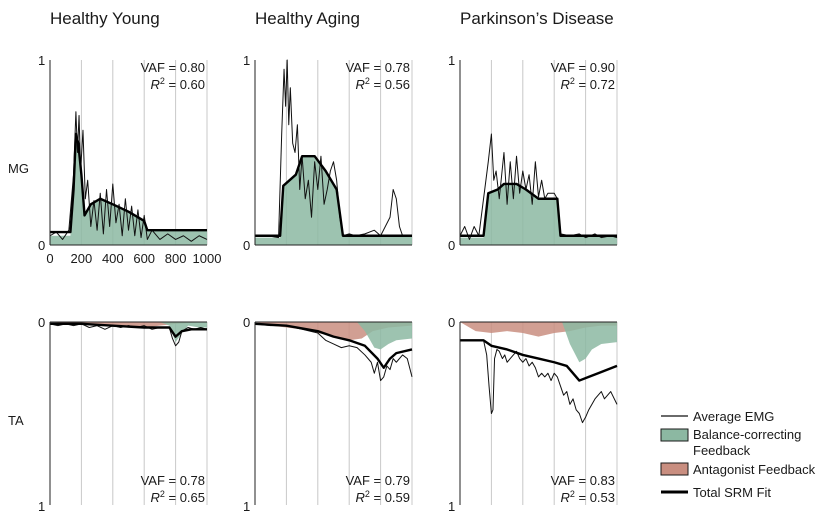 This screenshot has width=832, height=514. I want to click on r2-label: R2 = 0.59, so click(382, 497).